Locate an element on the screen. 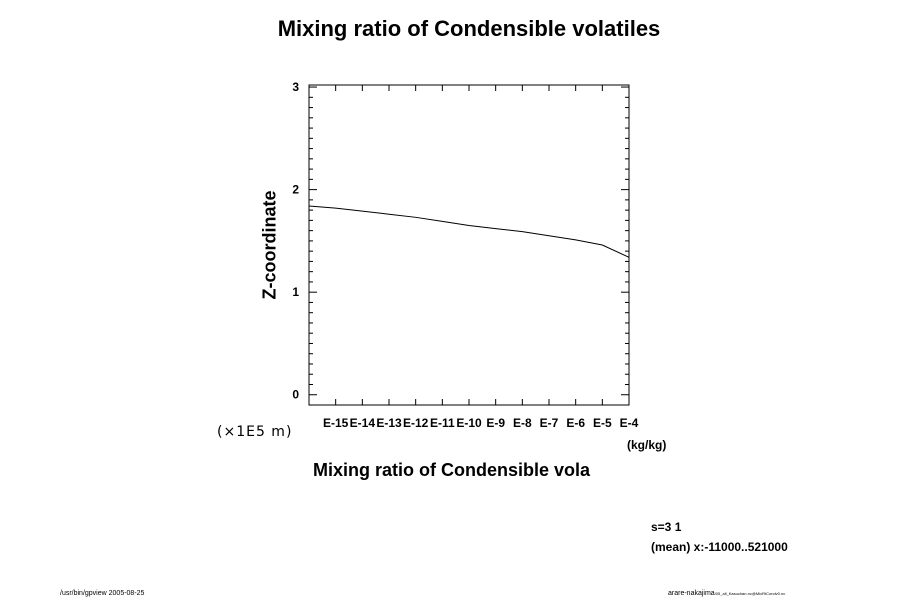  x-tick-label: E-5 is located at coordinates (602, 423).